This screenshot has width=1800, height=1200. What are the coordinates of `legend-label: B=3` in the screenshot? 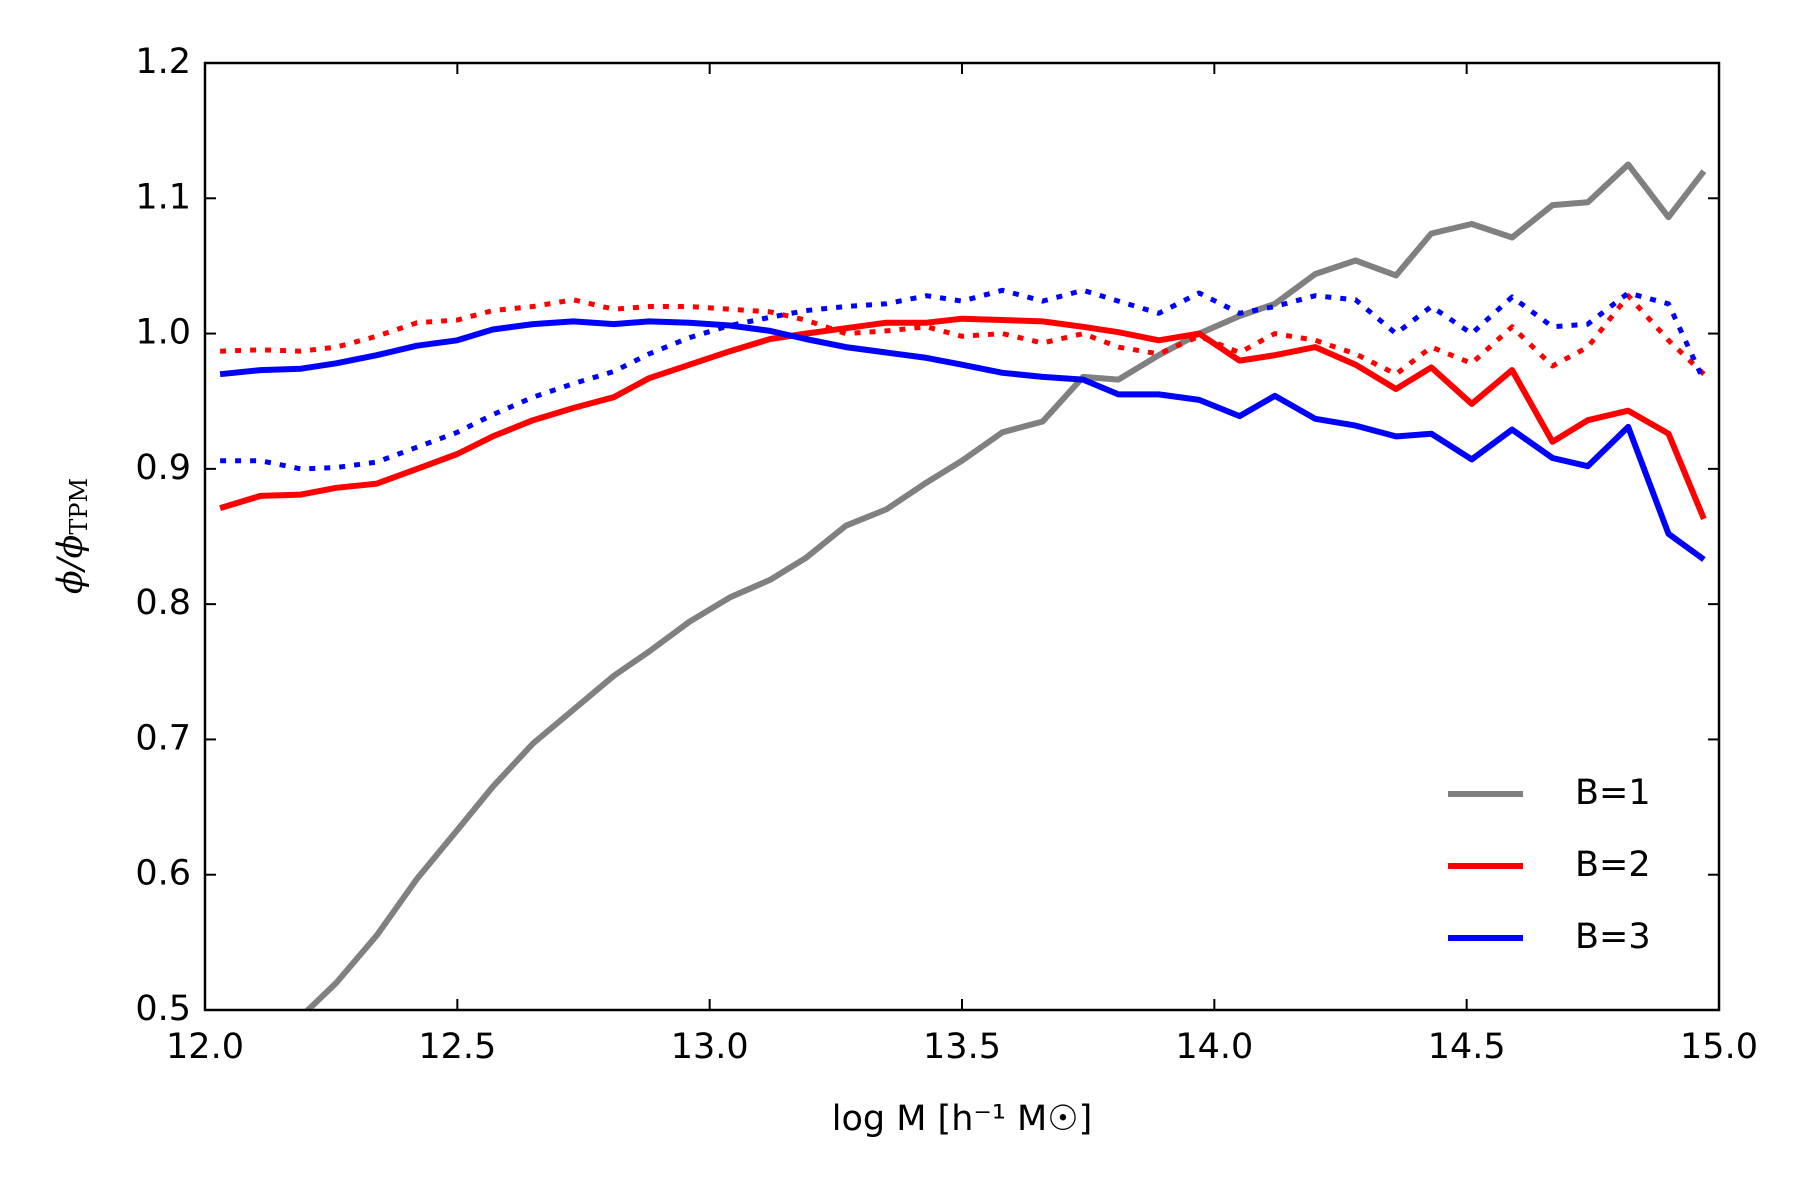 It's located at (1613, 937).